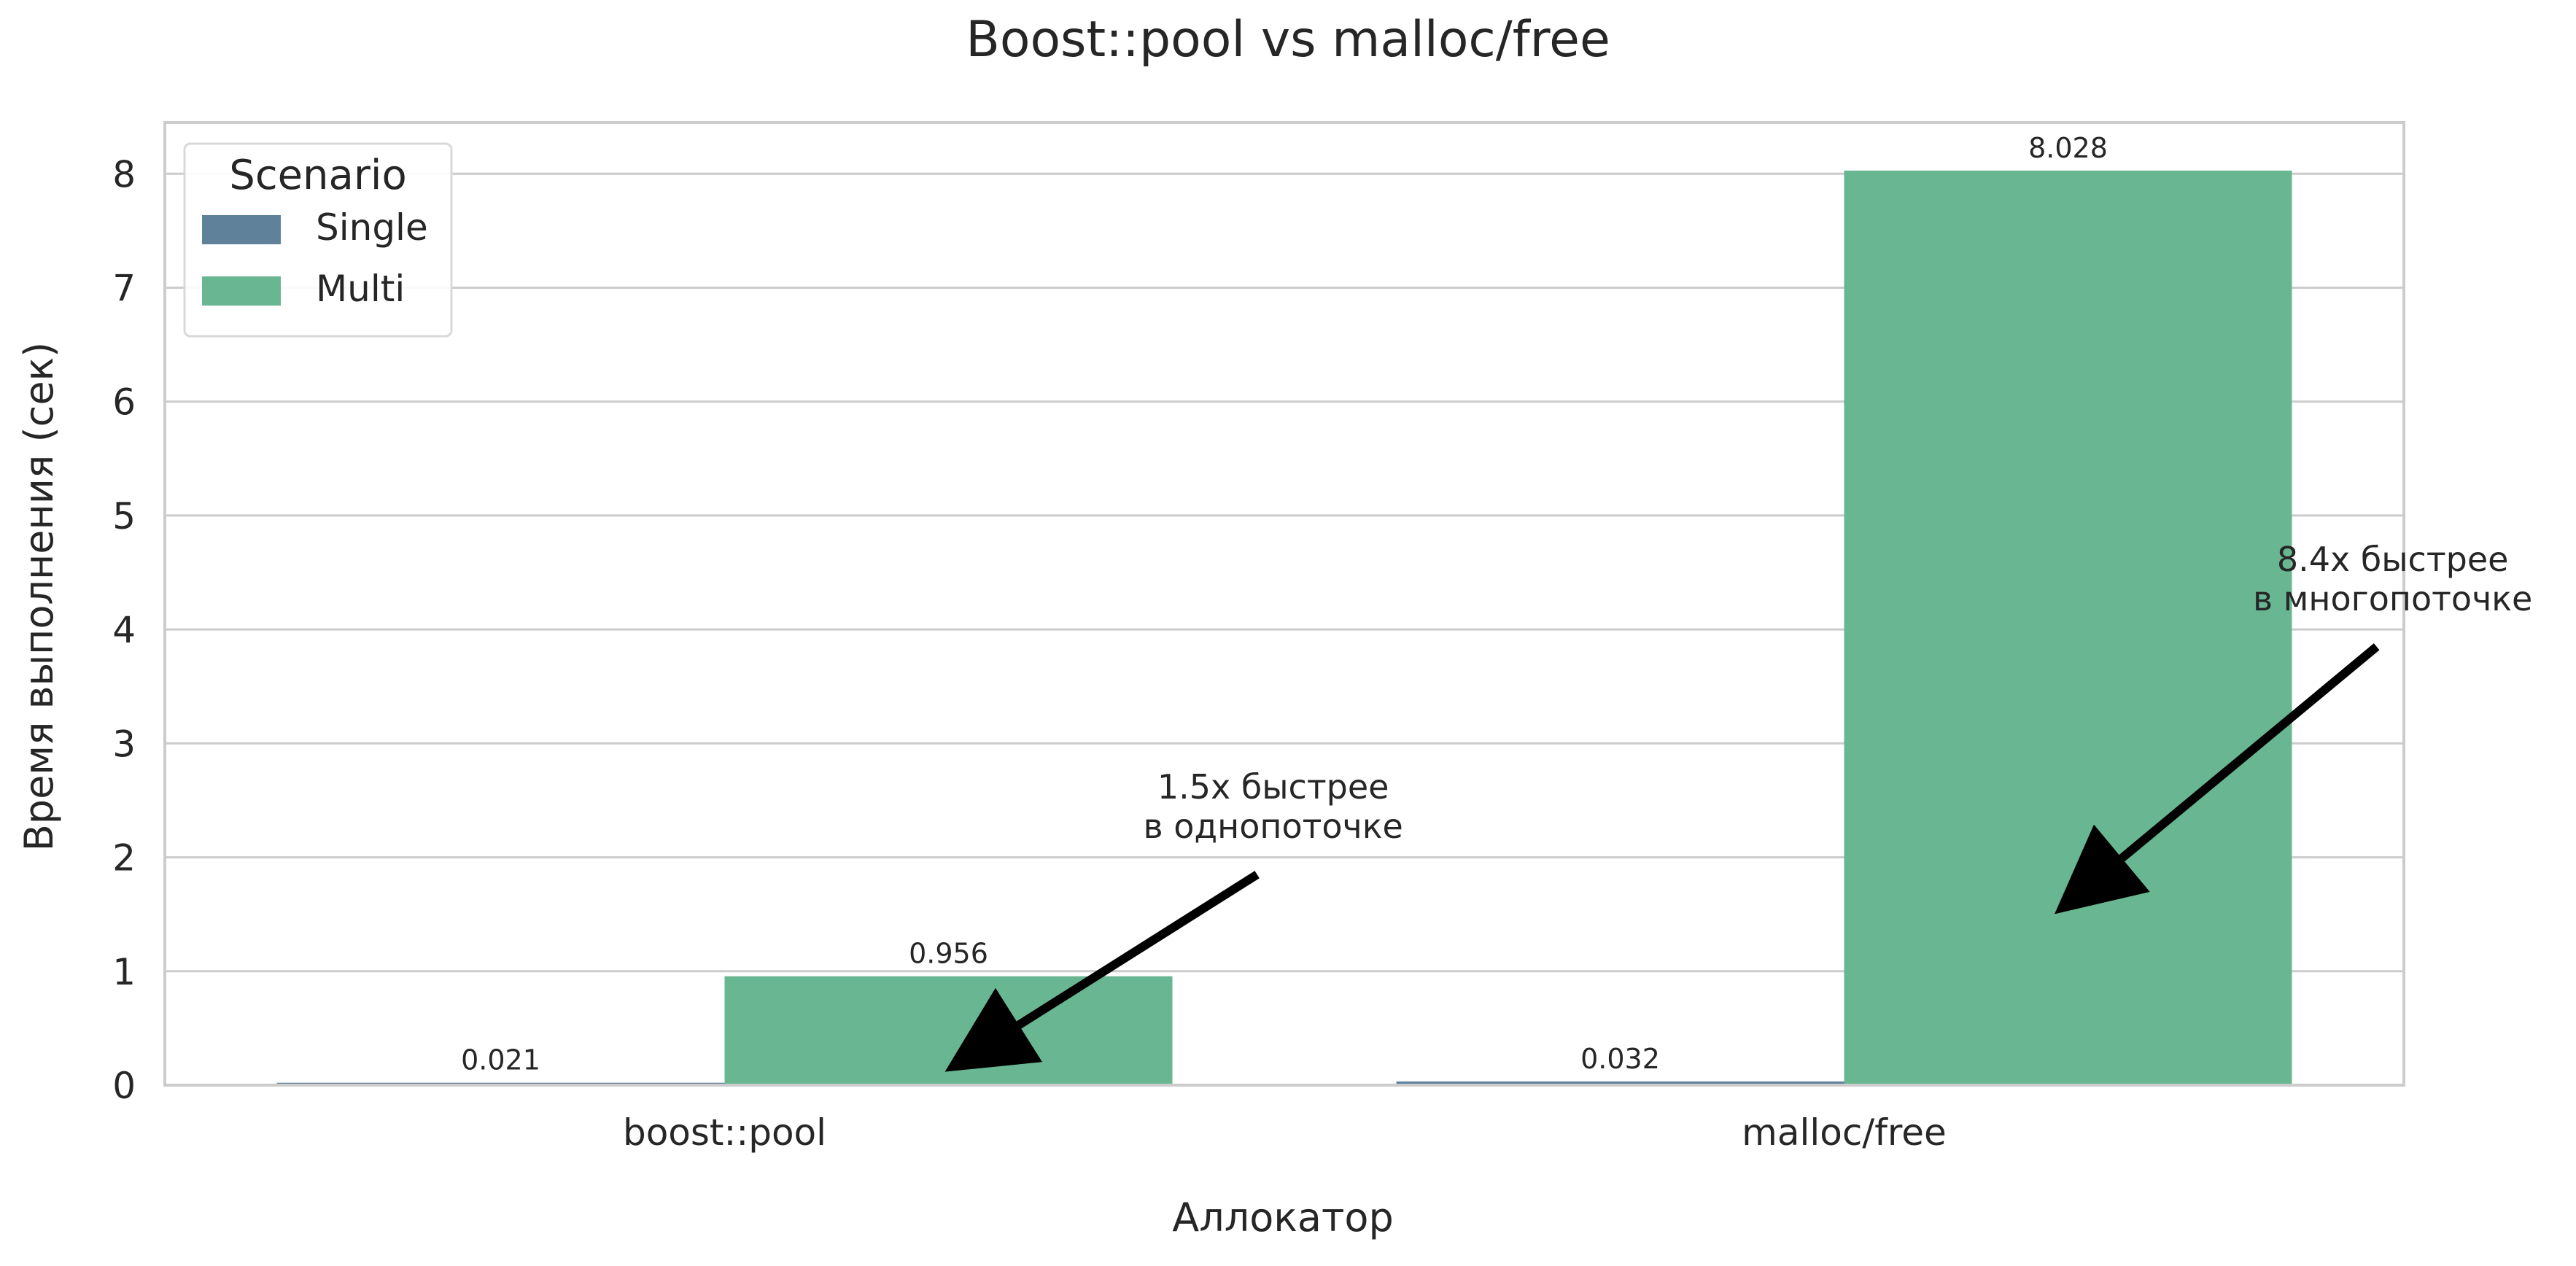 The image size is (2576, 1266). Describe the element at coordinates (242, 230) in the screenshot. I see `legend-swatch-single` at that location.